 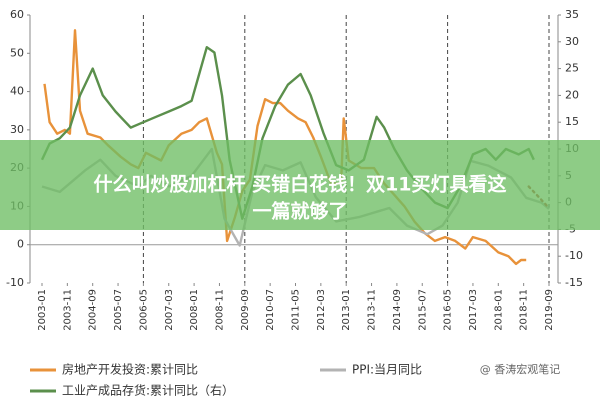 I want to click on y2-tick-label: 25, so click(x=572, y=68).